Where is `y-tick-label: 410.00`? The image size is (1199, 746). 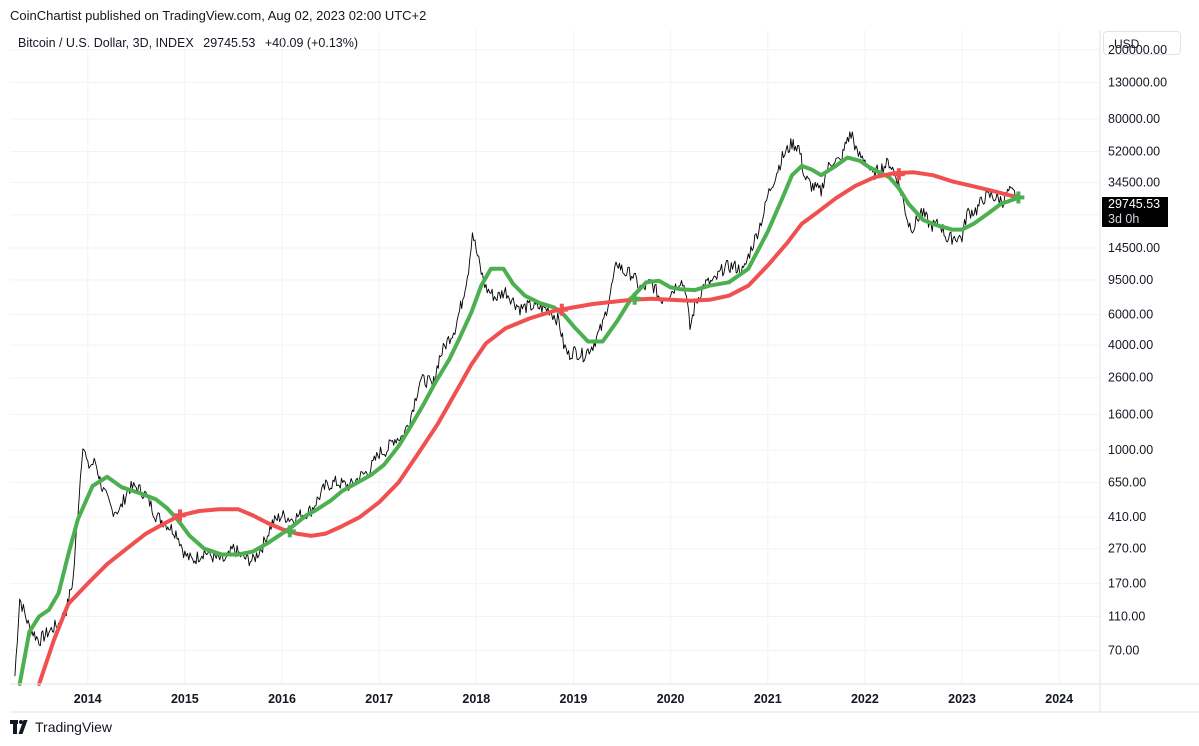 y-tick-label: 410.00 is located at coordinates (1127, 517).